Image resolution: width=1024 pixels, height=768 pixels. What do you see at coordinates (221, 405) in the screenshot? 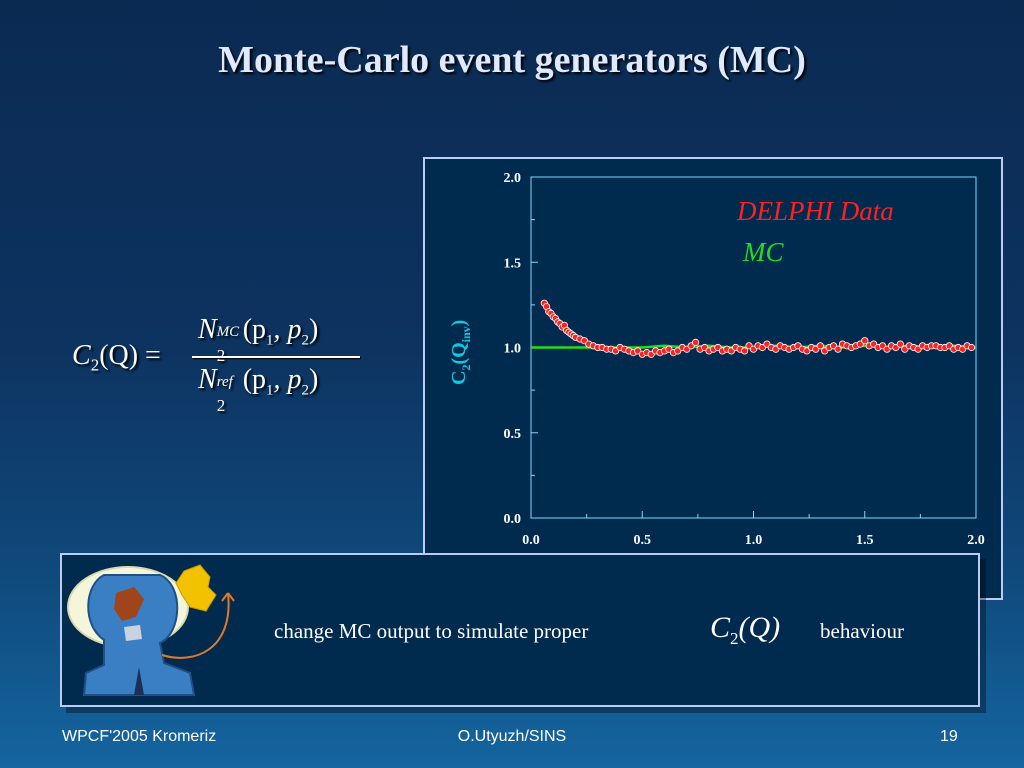
I see `formula-den-sub: 2` at bounding box center [221, 405].